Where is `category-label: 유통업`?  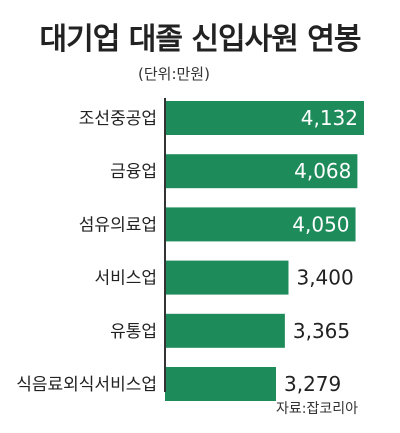
category-label: 유통업 is located at coordinates (133, 332).